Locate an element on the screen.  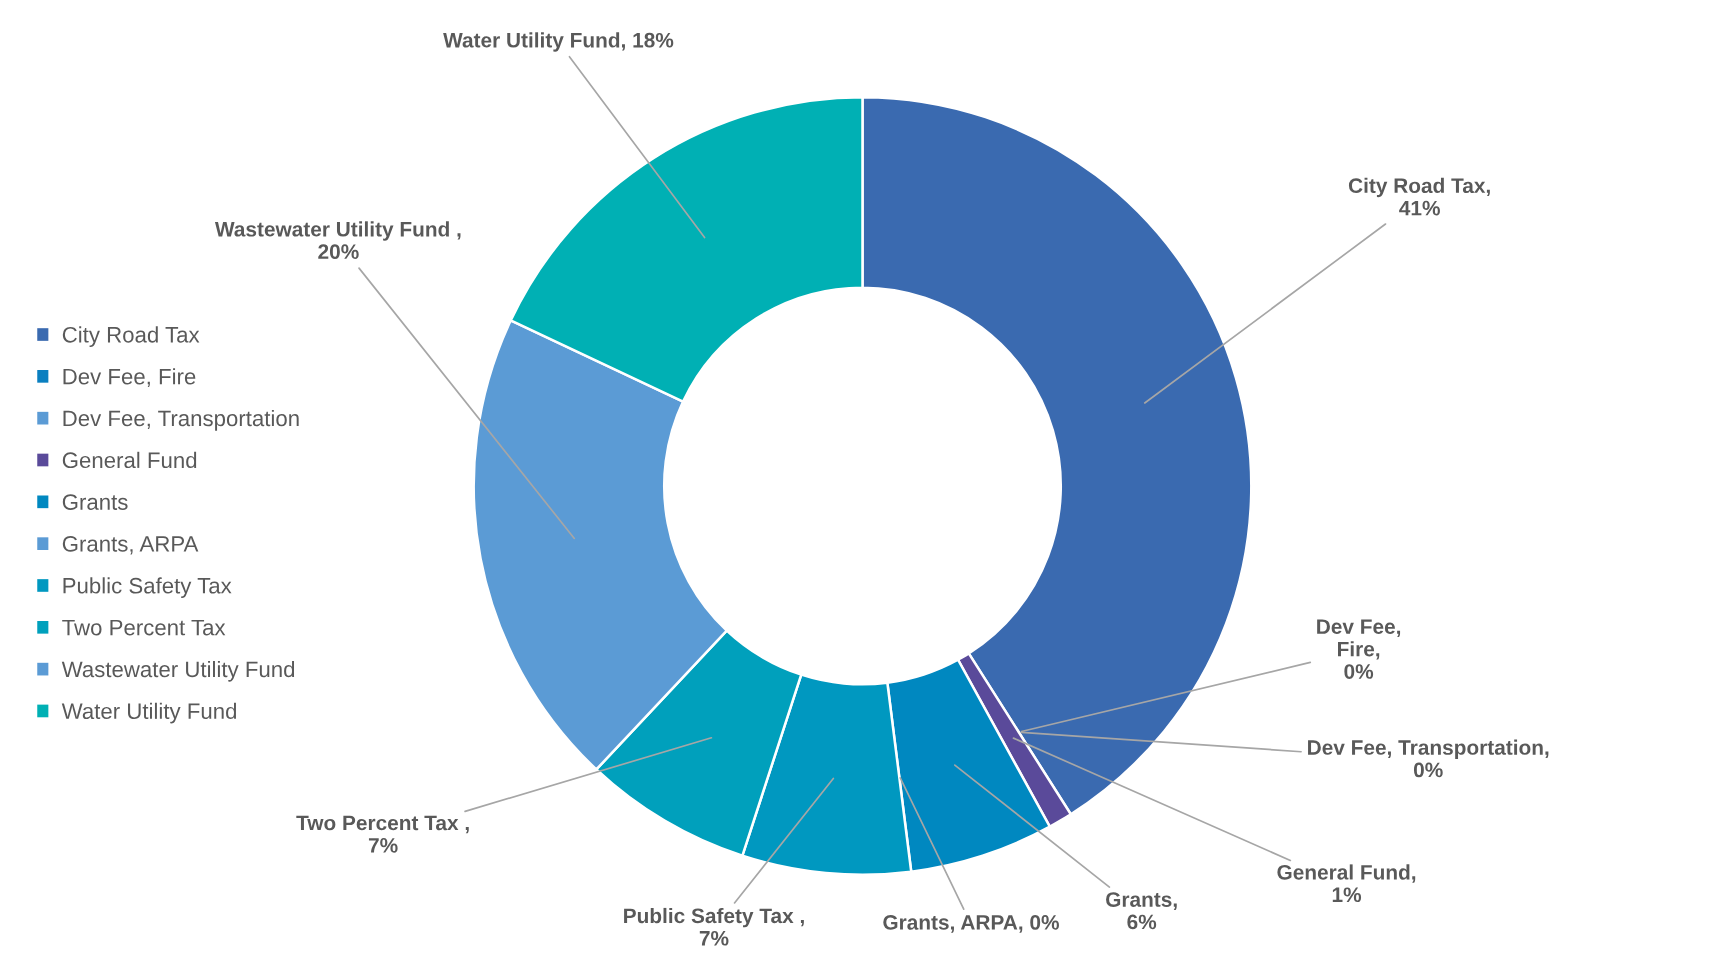
text: Dev Fee, Fire, 0% is located at coordinates (1359, 649).